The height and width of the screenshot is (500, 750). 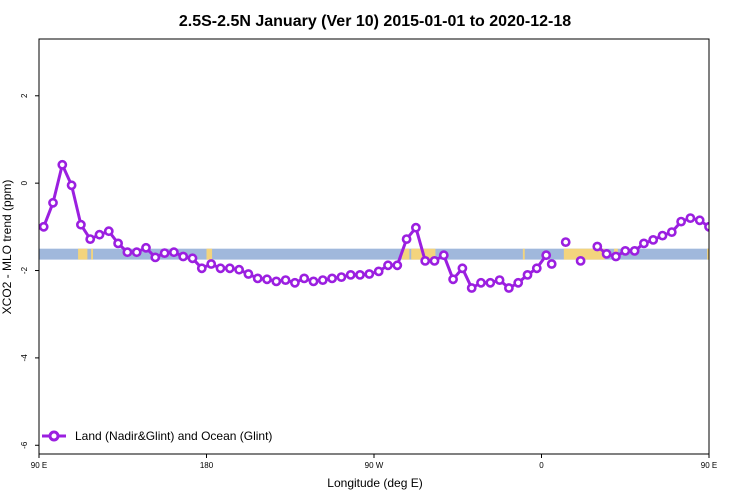 I want to click on y-tick-label: 0, so click(x=24, y=182).